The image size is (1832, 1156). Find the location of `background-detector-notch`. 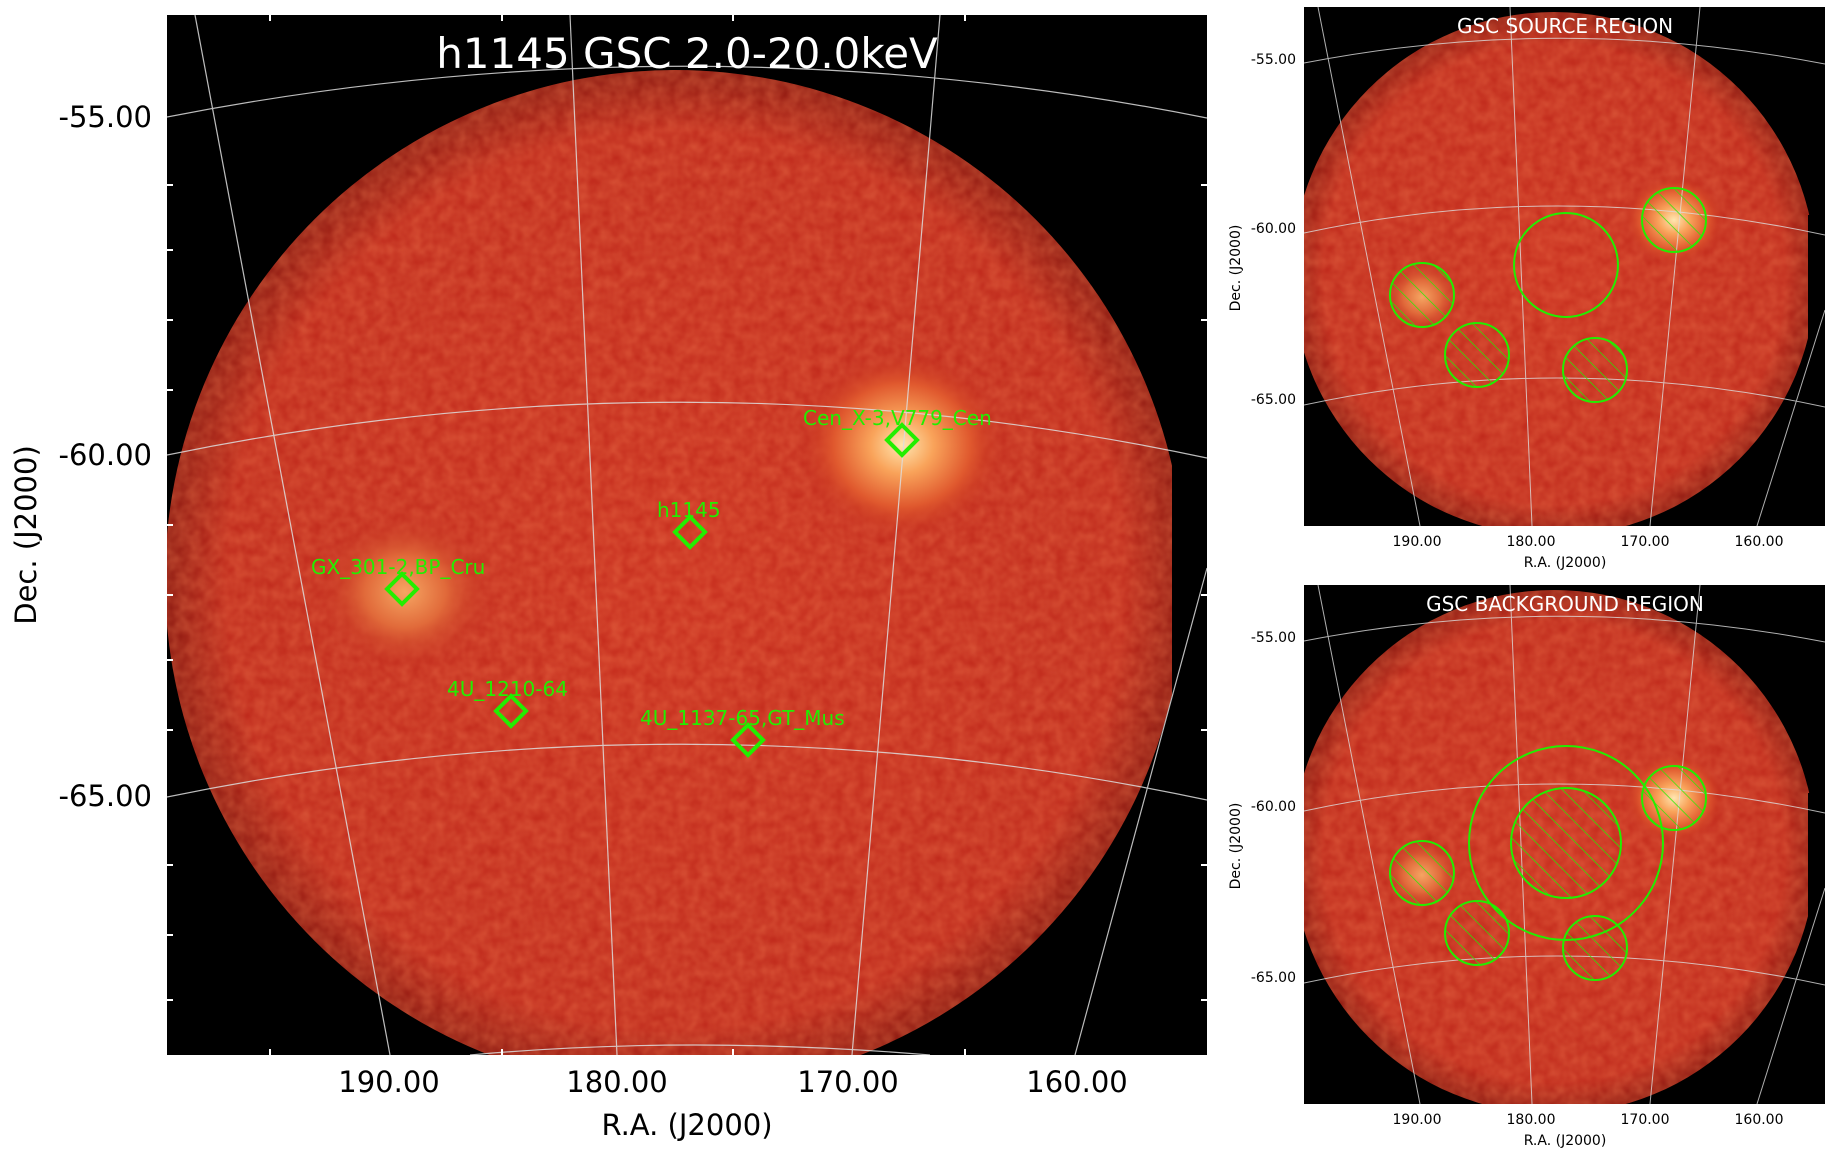

background-detector-notch is located at coordinates (1816, 948).